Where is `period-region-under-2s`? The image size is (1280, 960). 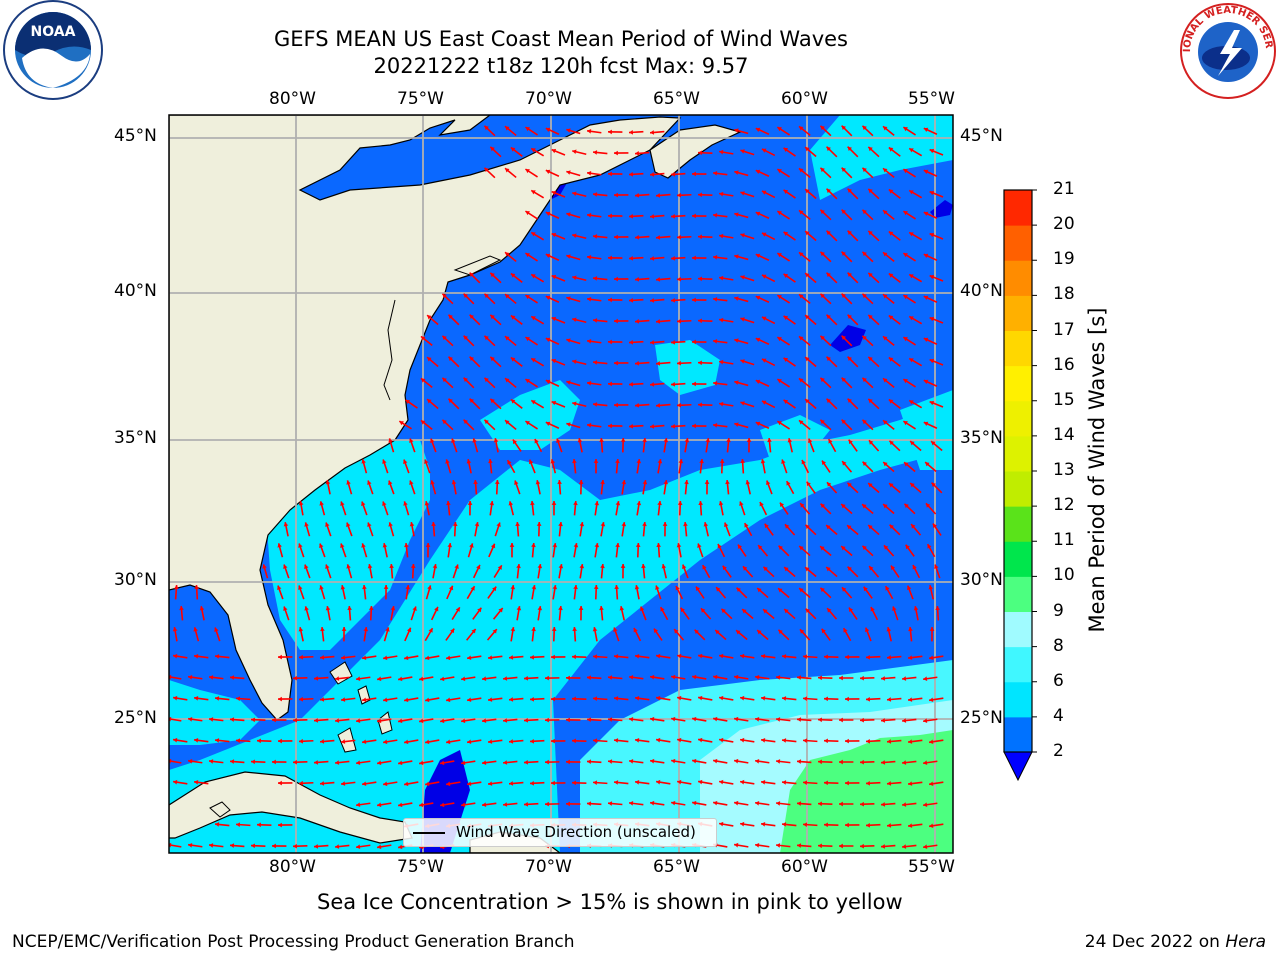
period-region-under-2s is located at coordinates (848, 338).